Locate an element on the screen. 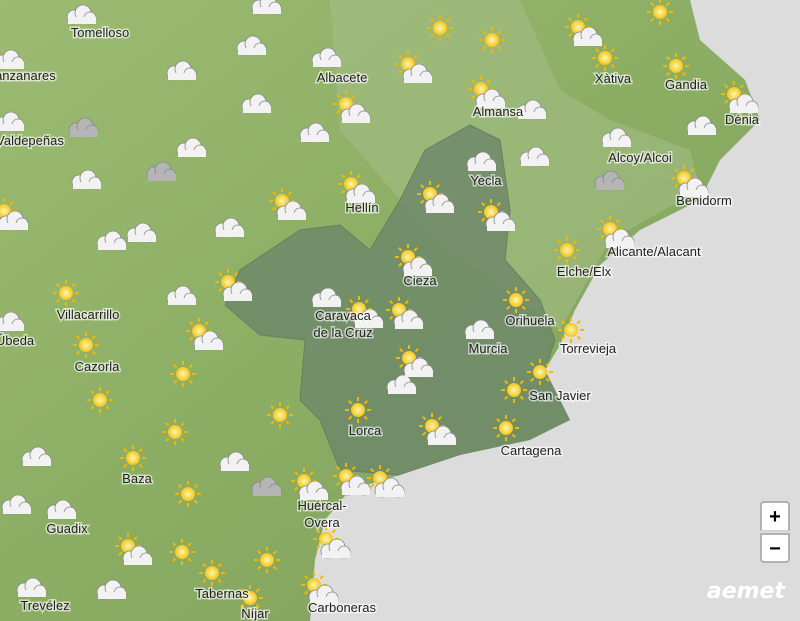 This screenshot has width=800, height=621. place-label-line: Alicante/Alacant is located at coordinates (654, 251).